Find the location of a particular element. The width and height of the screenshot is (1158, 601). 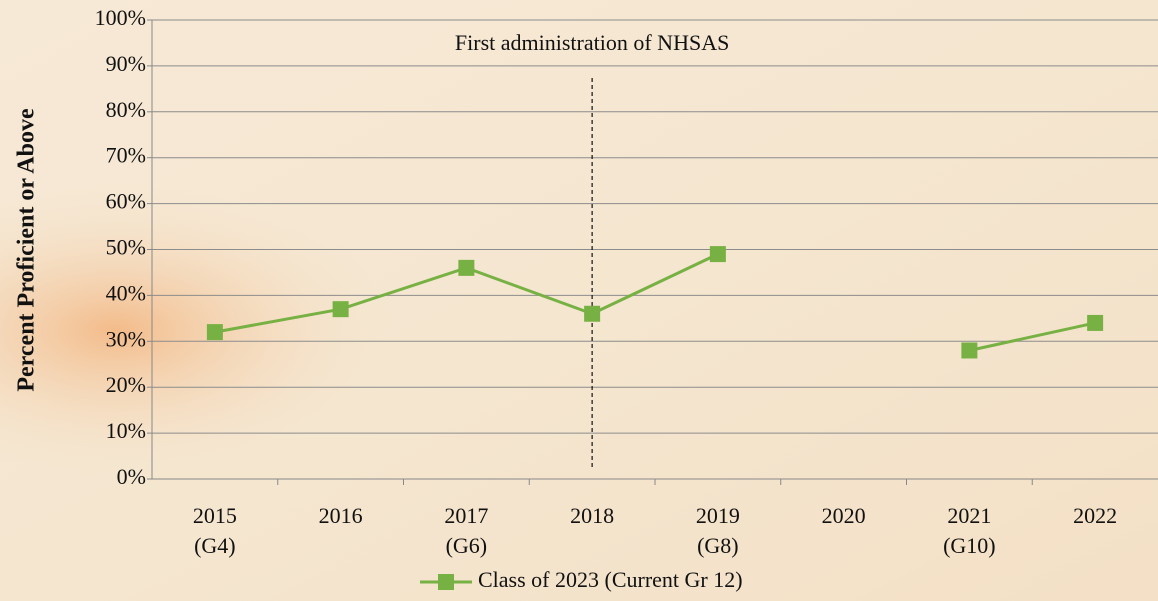

x-tick-label: 2020 is located at coordinates (844, 515).